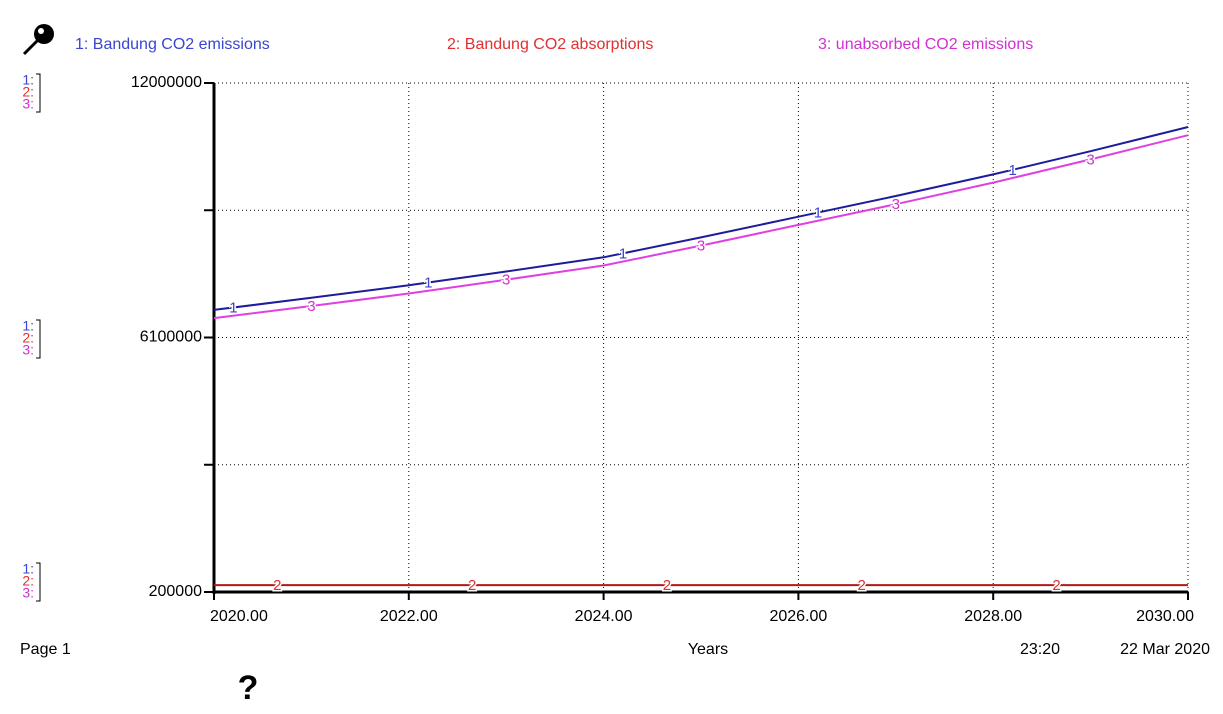 The width and height of the screenshot is (1223, 714). I want to click on help-icon: ?, so click(248, 688).